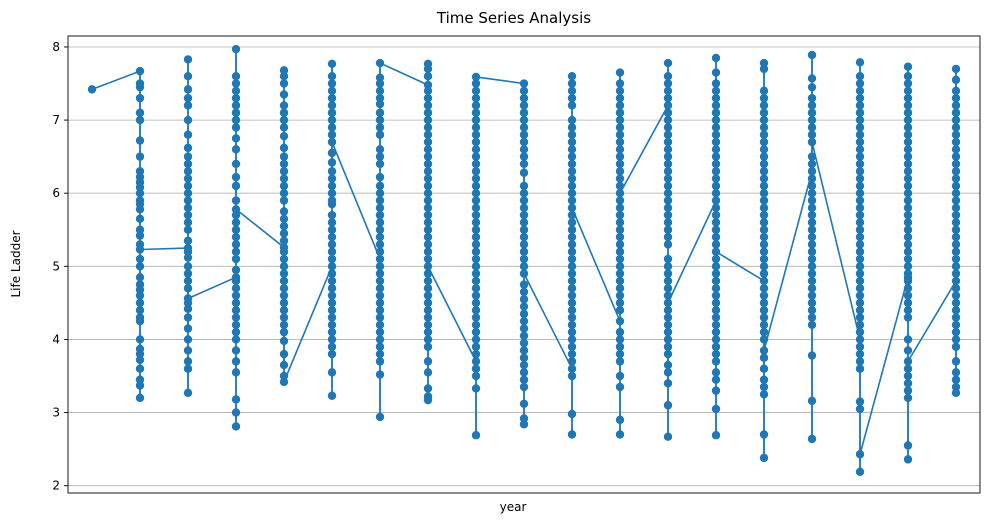 The width and height of the screenshot is (988, 527). What do you see at coordinates (60, 266) in the screenshot?
I see `y-axis-ticks: 2 3 4 5 6 7 8` at bounding box center [60, 266].